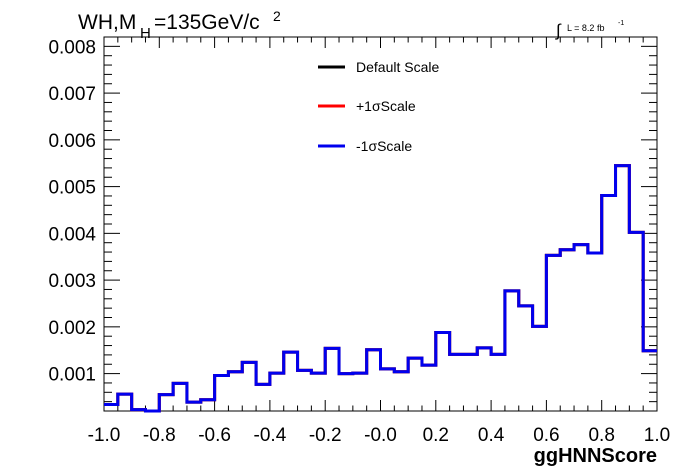 The image size is (696, 472). I want to click on legend: Default Scale +1σScale -1σScale, so click(378, 106).